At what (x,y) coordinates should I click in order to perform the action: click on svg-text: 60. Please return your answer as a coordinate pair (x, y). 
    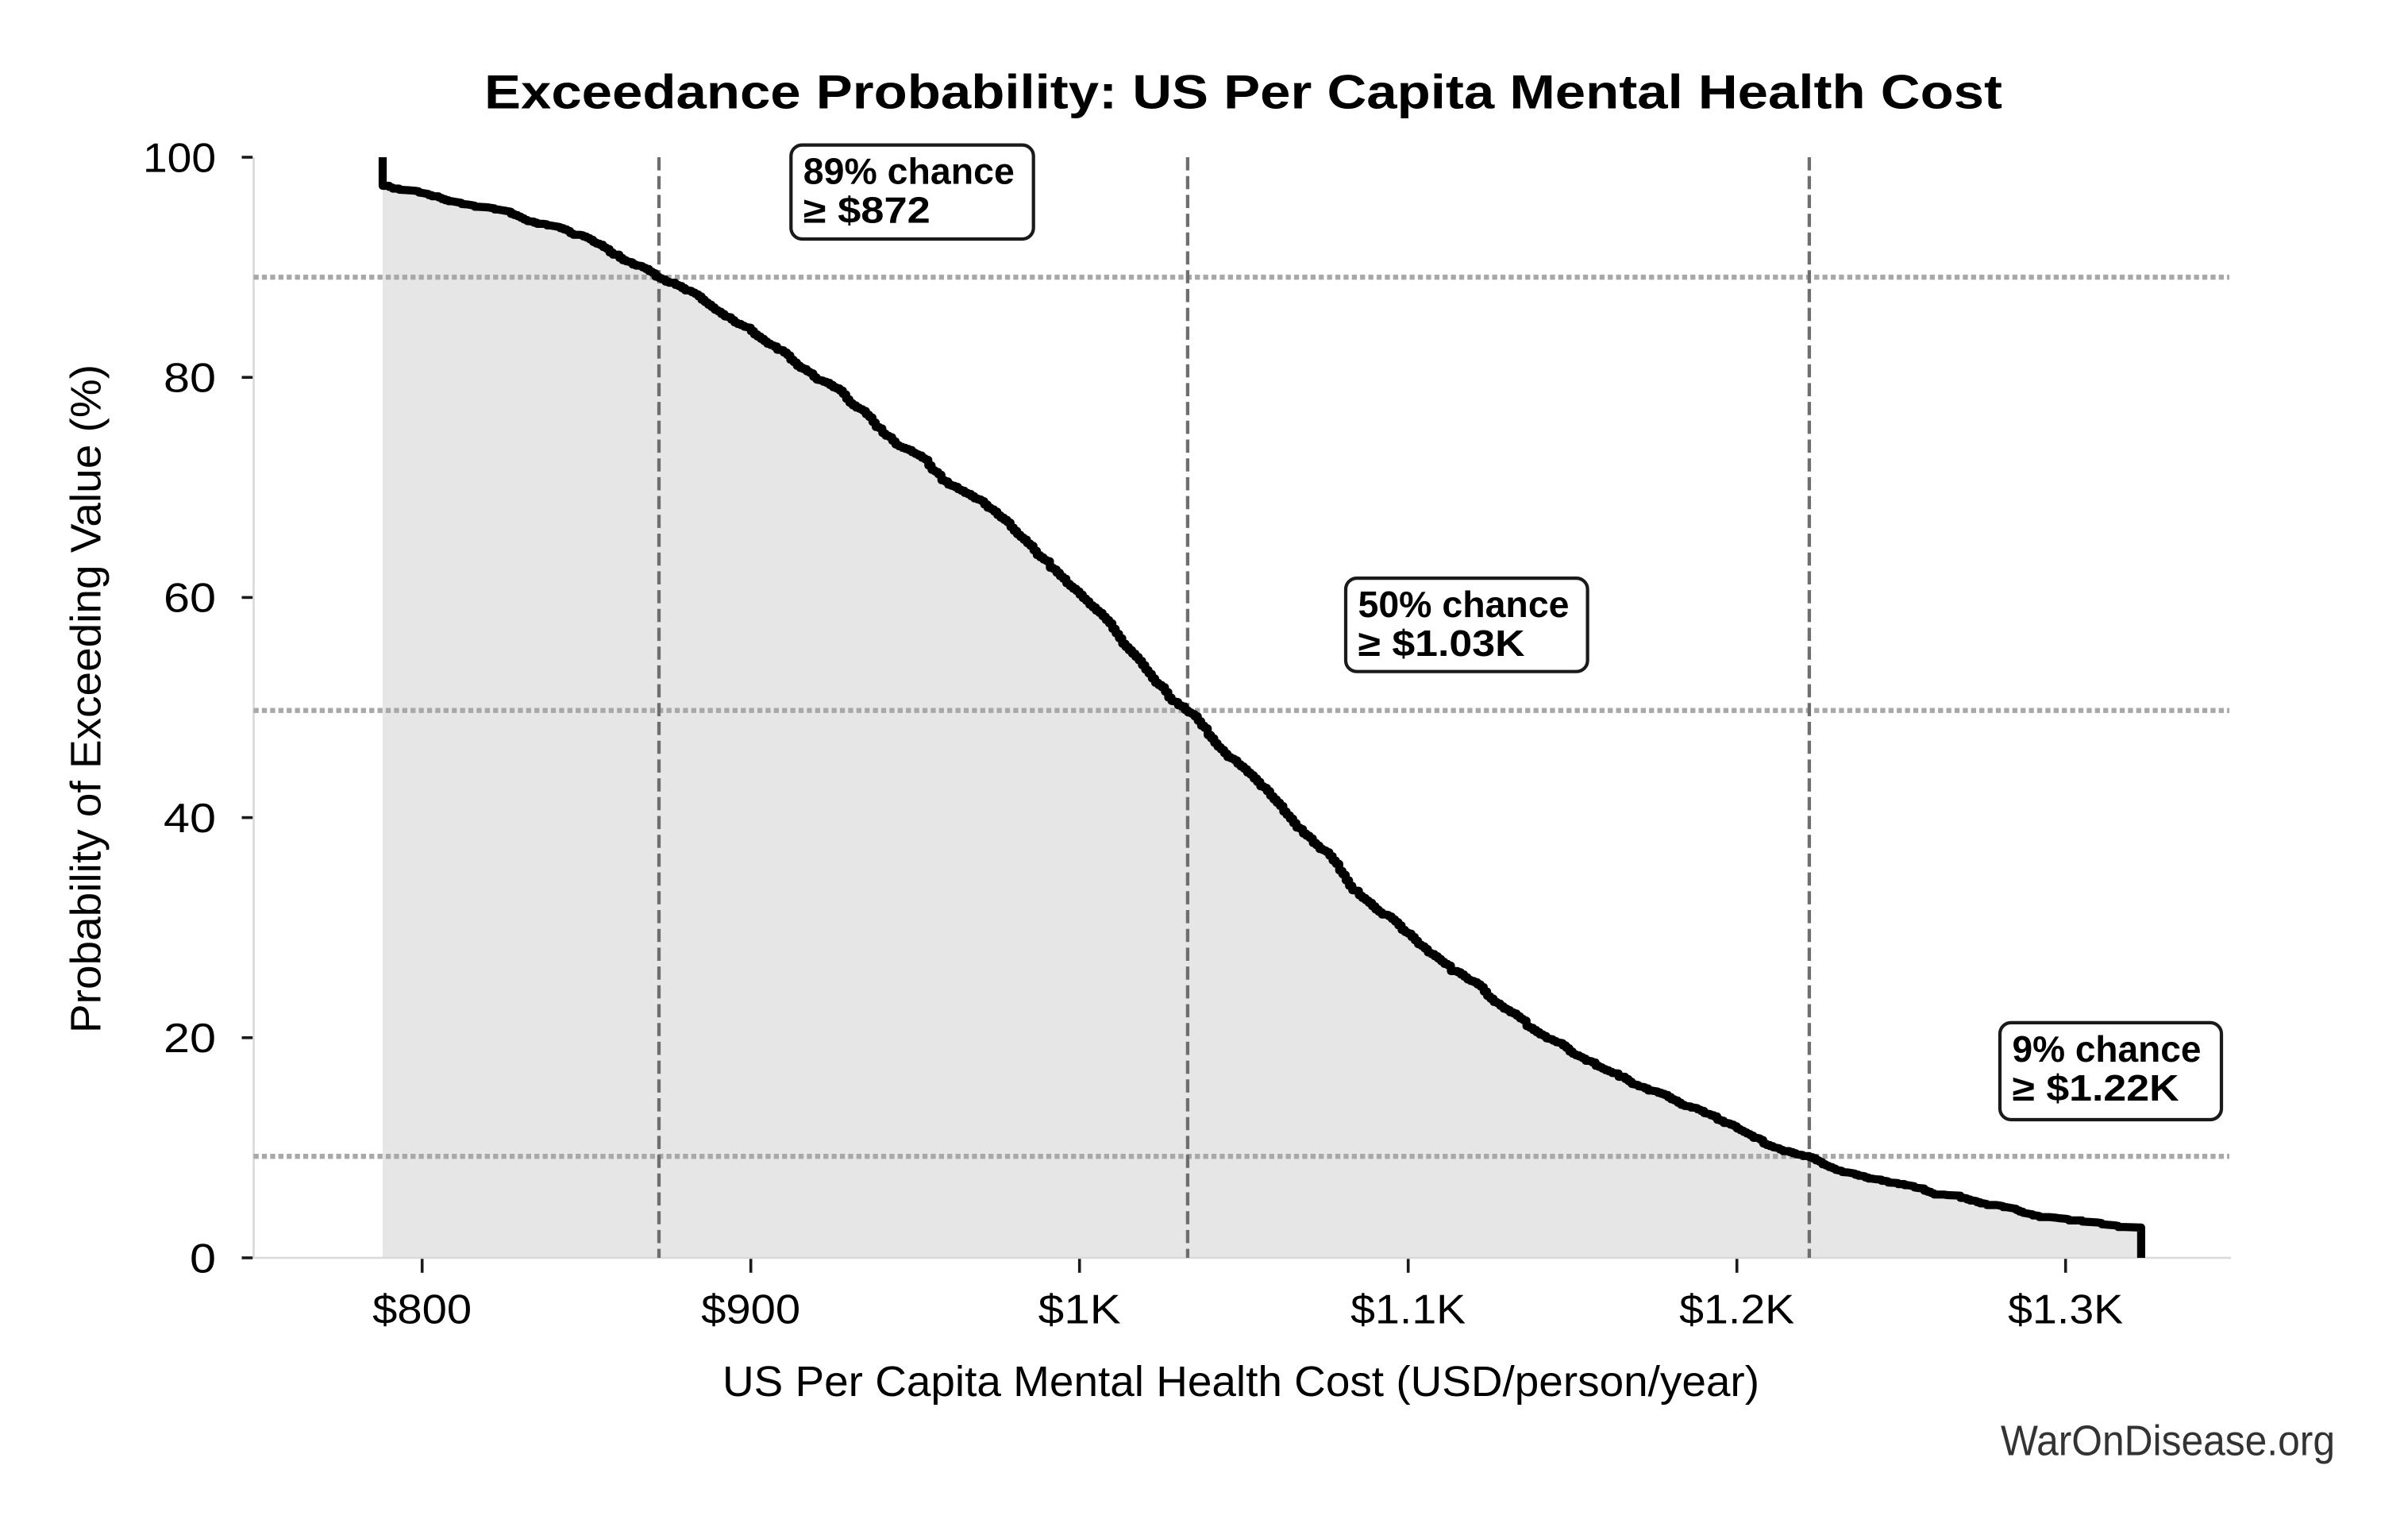
    Looking at the image, I should click on (190, 599).